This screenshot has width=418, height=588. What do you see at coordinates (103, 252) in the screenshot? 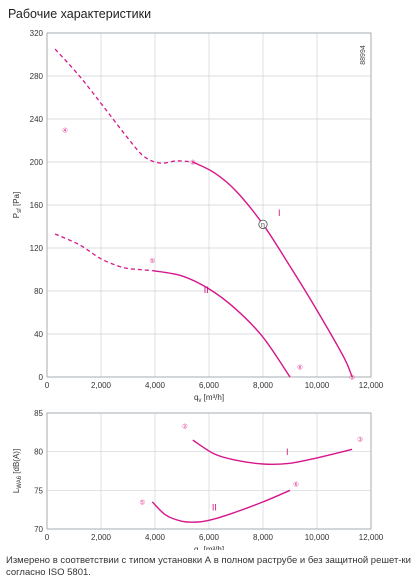
I see `series-2-dashed-line` at bounding box center [103, 252].